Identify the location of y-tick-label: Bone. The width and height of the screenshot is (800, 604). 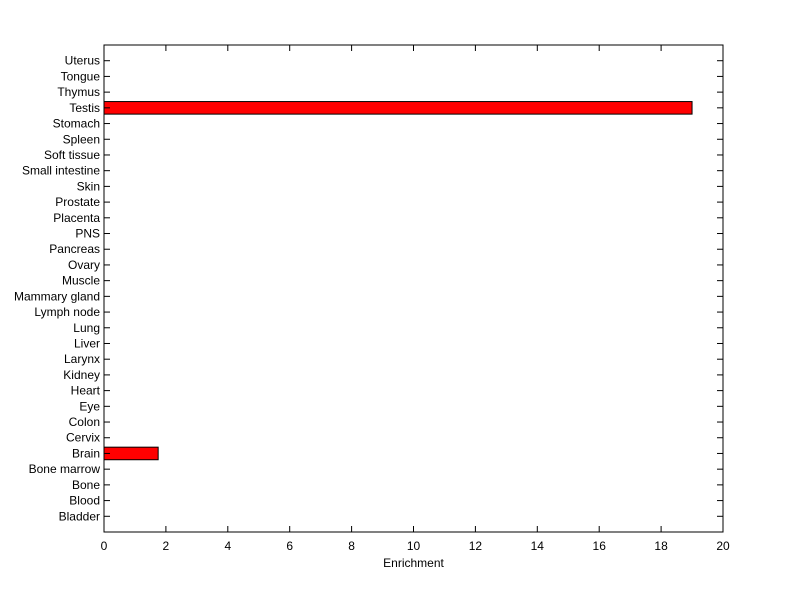
(86, 485).